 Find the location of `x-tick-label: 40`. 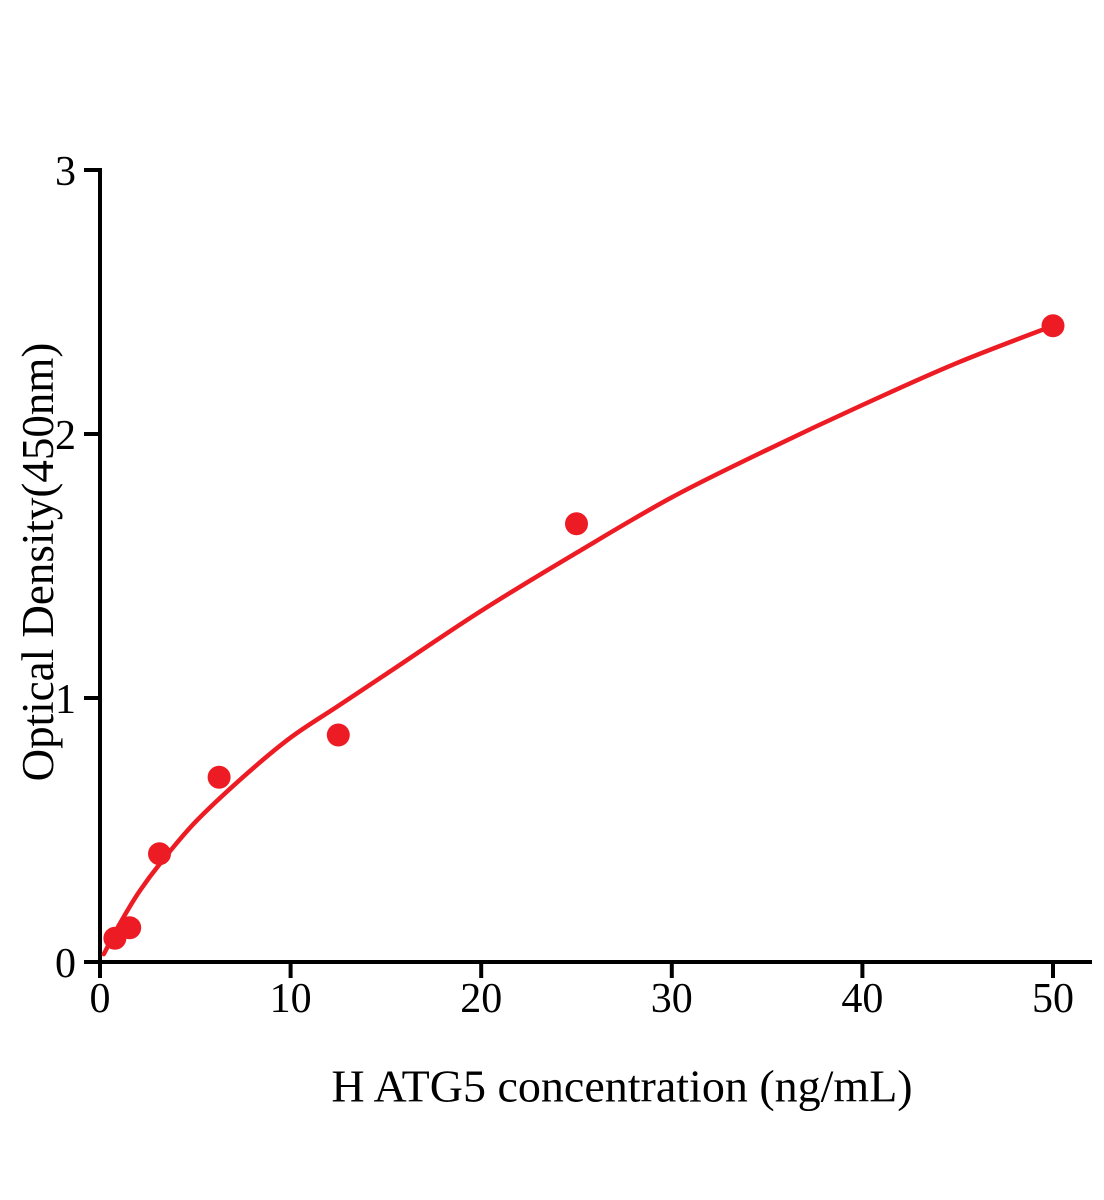

x-tick-label: 40 is located at coordinates (862, 999).